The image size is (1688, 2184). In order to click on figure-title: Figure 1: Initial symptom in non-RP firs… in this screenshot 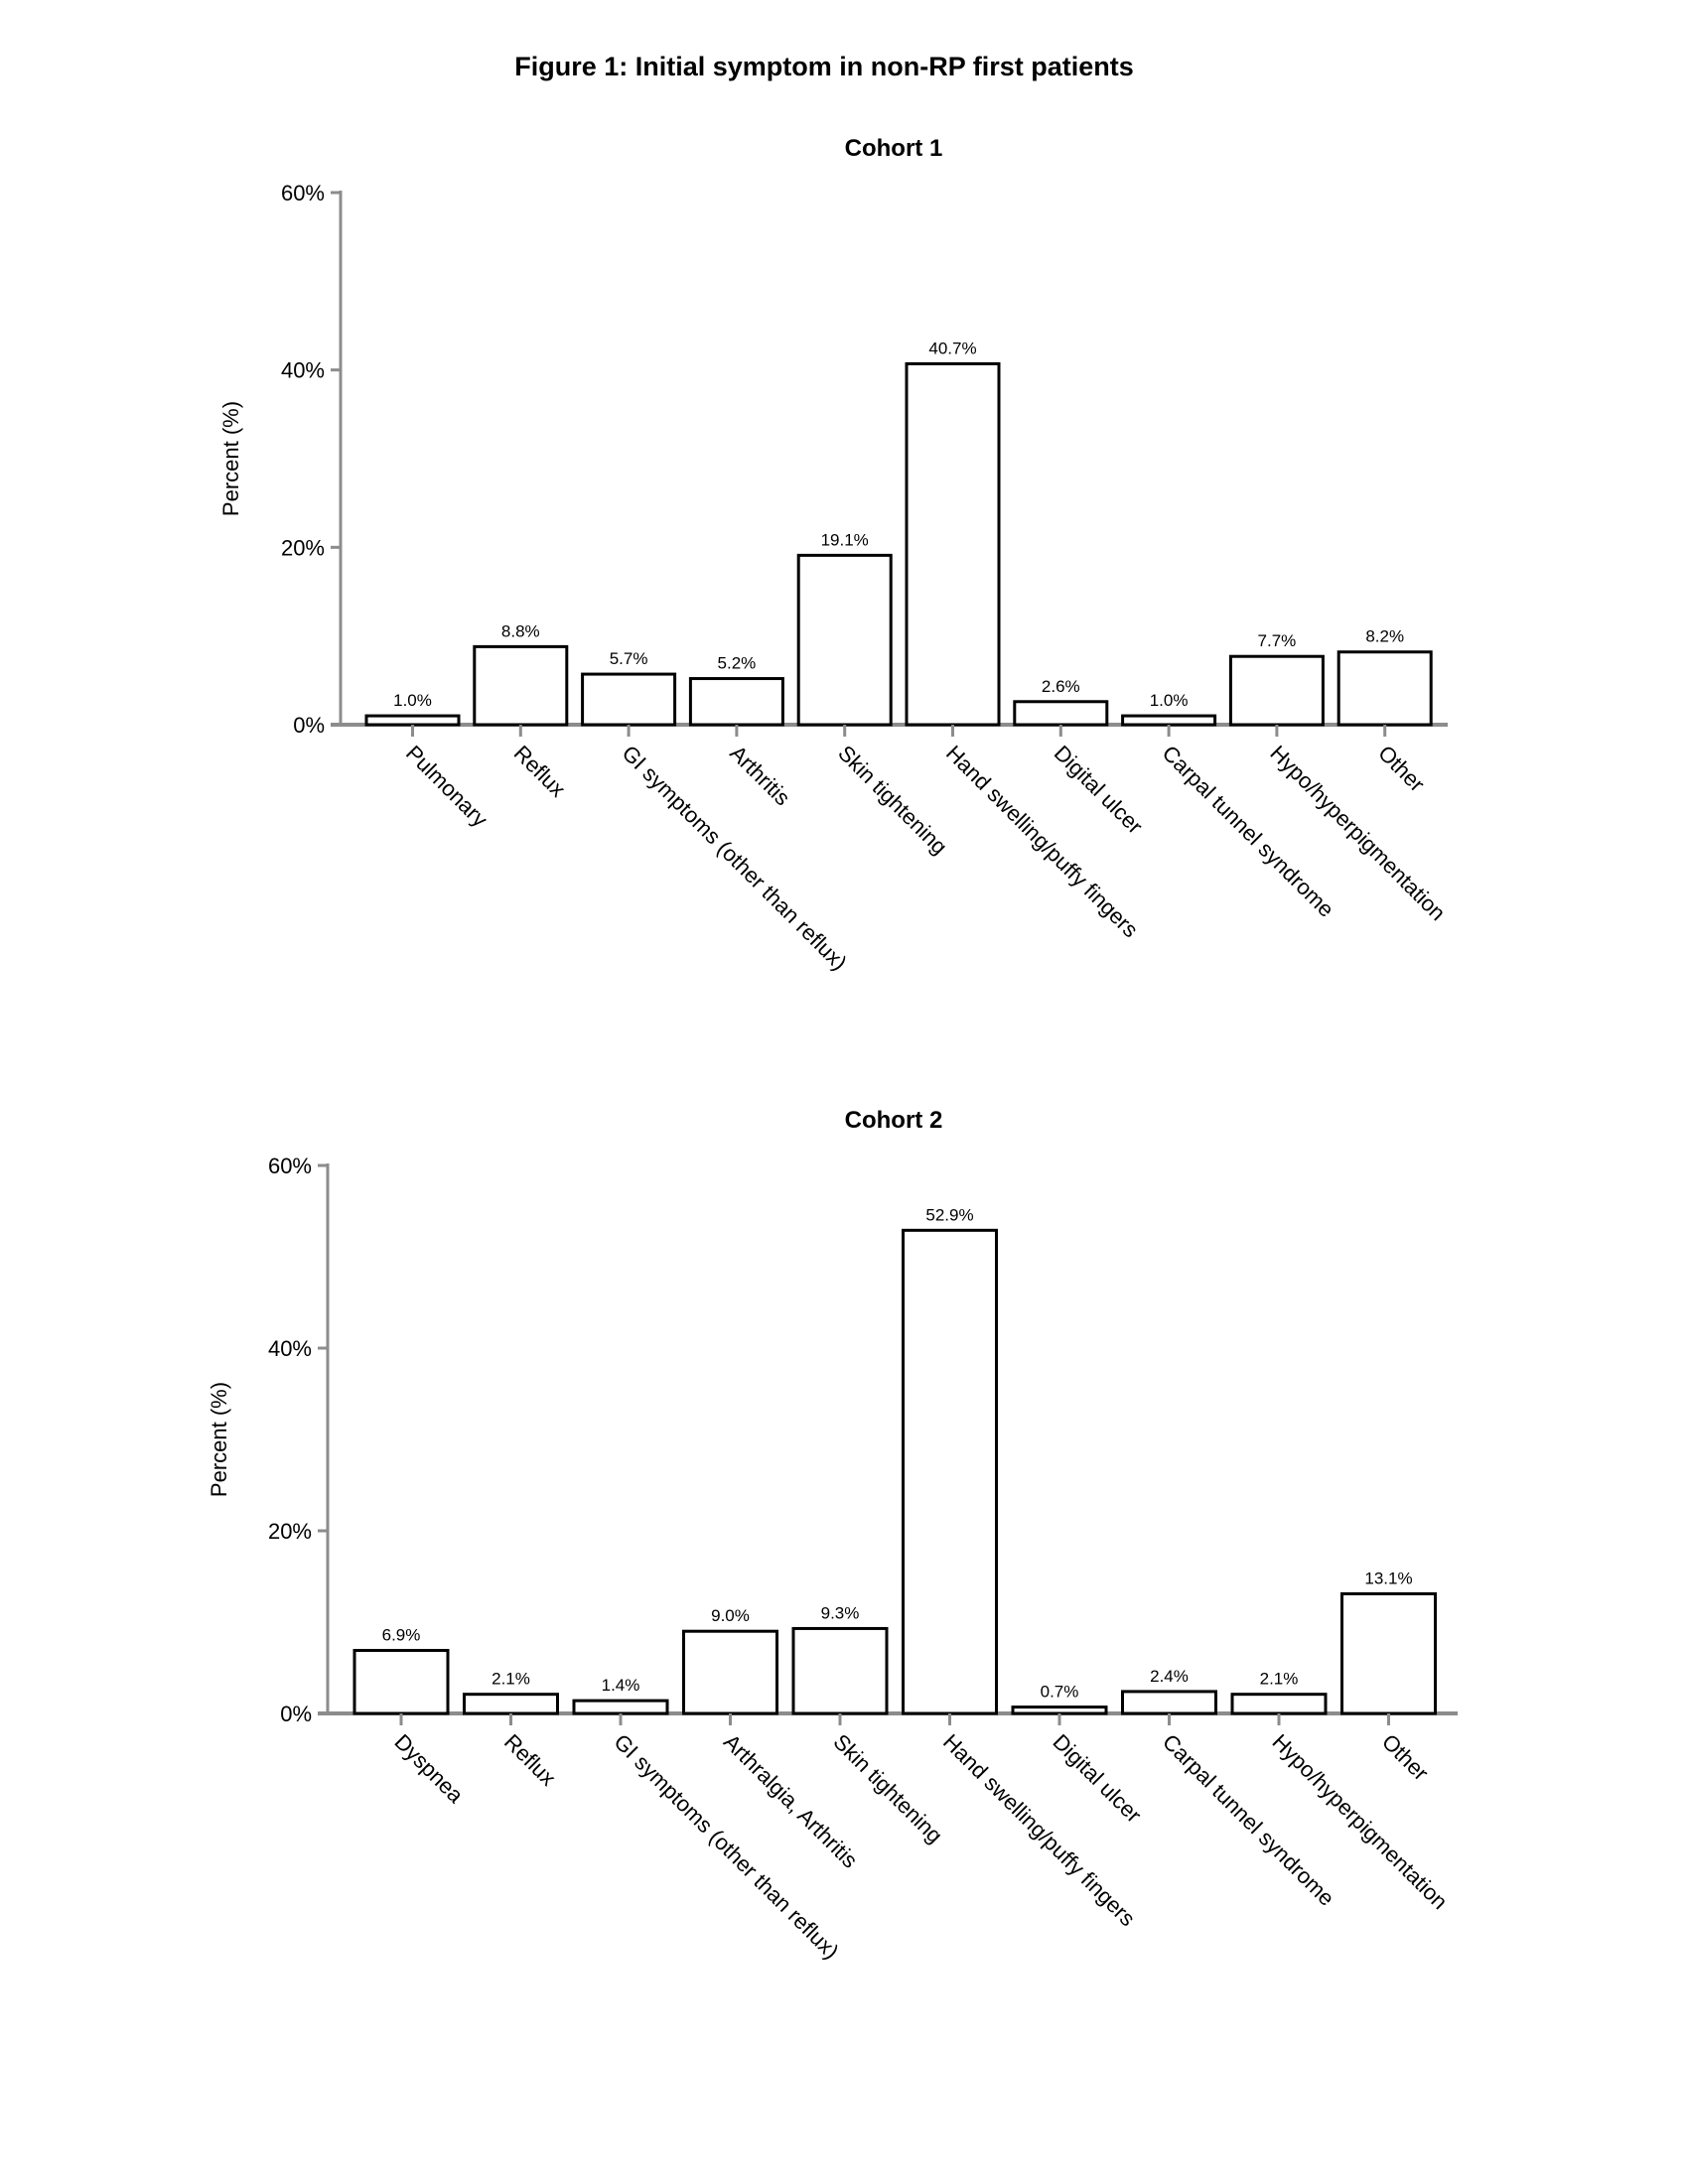, I will do `click(824, 66)`.